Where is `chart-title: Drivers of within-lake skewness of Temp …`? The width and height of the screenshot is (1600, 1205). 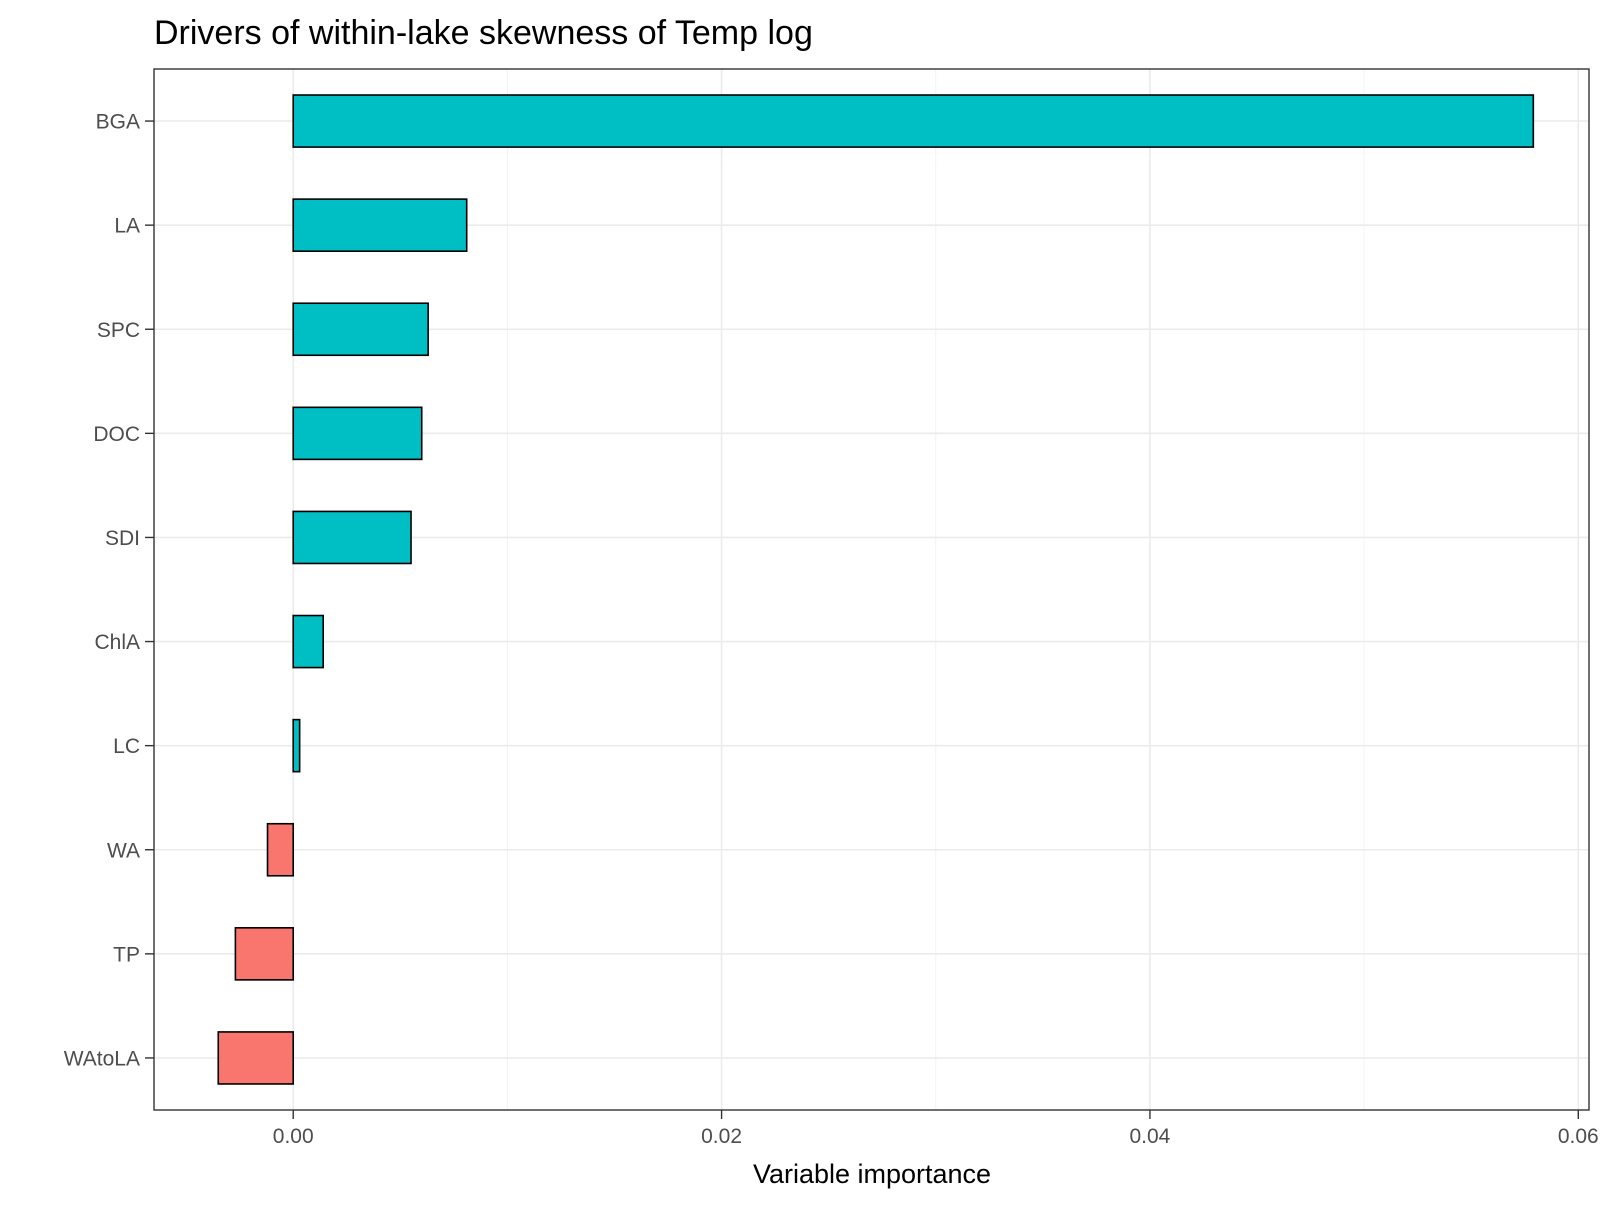
chart-title: Drivers of within-lake skewness of Temp … is located at coordinates (483, 33).